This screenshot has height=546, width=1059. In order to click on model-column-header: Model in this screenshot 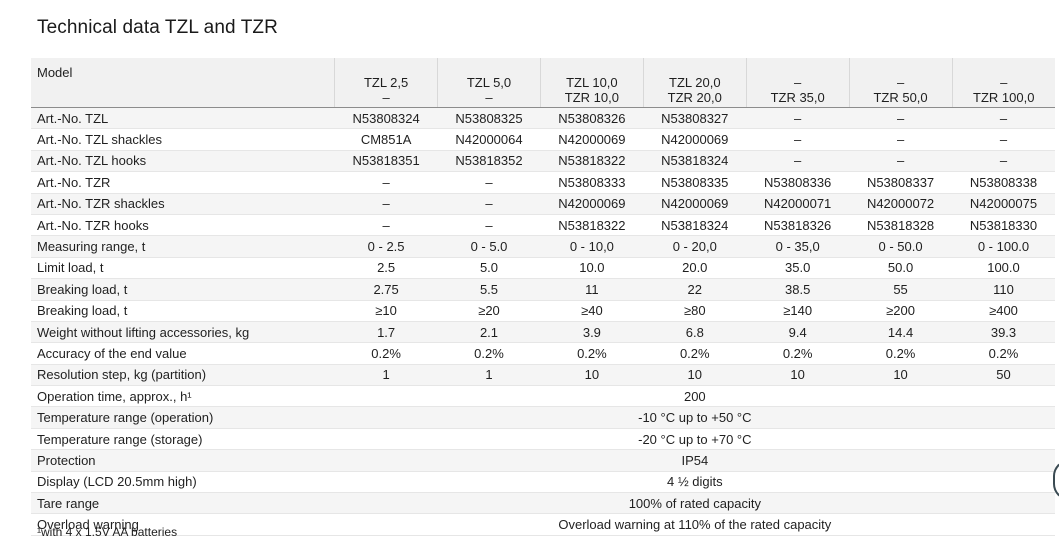, I will do `click(183, 83)`.